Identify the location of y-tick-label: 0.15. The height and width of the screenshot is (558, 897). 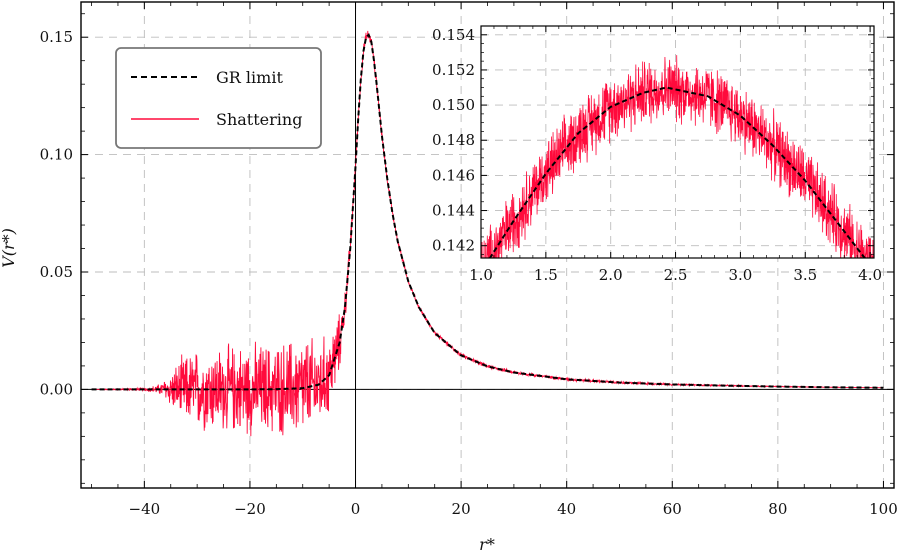
(56, 37).